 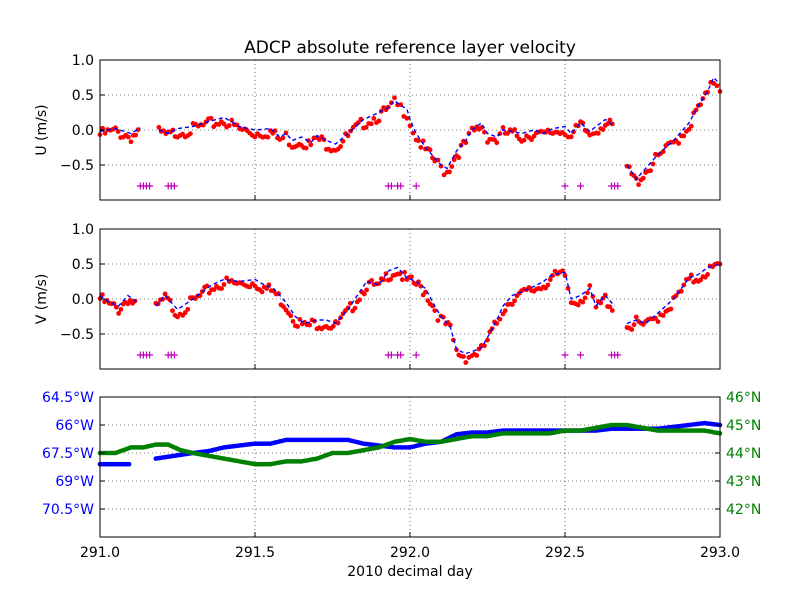 What do you see at coordinates (743, 454) in the screenshot?
I see `latitude-tick-label: 44°N` at bounding box center [743, 454].